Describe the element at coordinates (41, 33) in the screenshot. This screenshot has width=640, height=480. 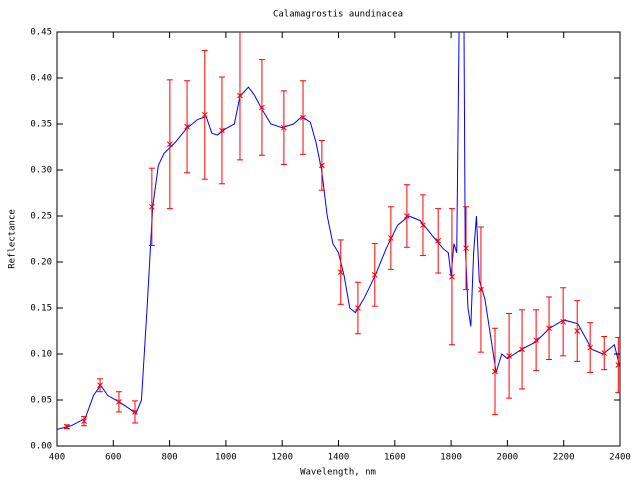
I see `y-tick-label: 0.45` at that location.